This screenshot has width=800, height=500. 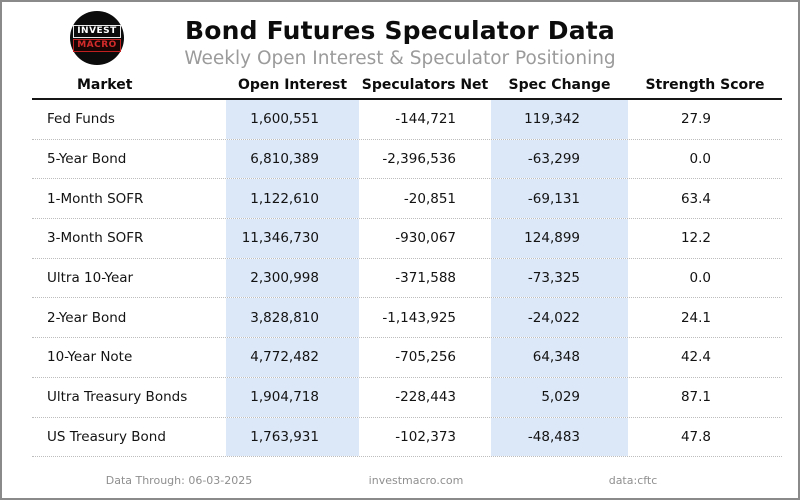 What do you see at coordinates (559, 119) in the screenshot?
I see `spec-change-cell: 119,342` at bounding box center [559, 119].